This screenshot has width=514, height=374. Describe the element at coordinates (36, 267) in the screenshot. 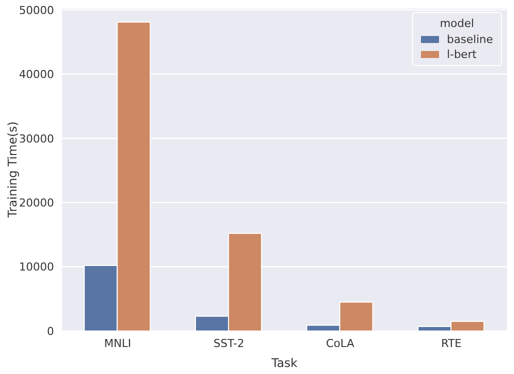

I see `y-tick-label: 10000` at that location.